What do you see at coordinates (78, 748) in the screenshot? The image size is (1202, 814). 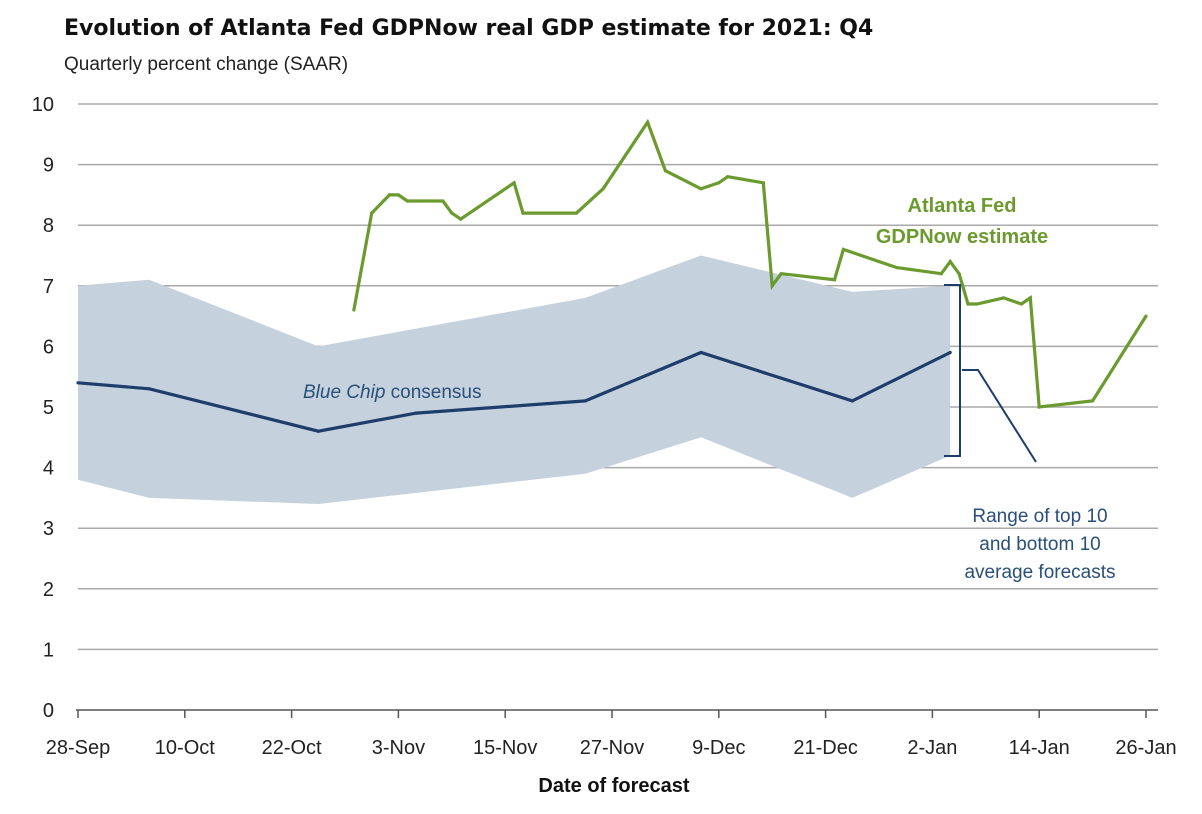 I see `x-tick-label: 28-Sep` at bounding box center [78, 748].